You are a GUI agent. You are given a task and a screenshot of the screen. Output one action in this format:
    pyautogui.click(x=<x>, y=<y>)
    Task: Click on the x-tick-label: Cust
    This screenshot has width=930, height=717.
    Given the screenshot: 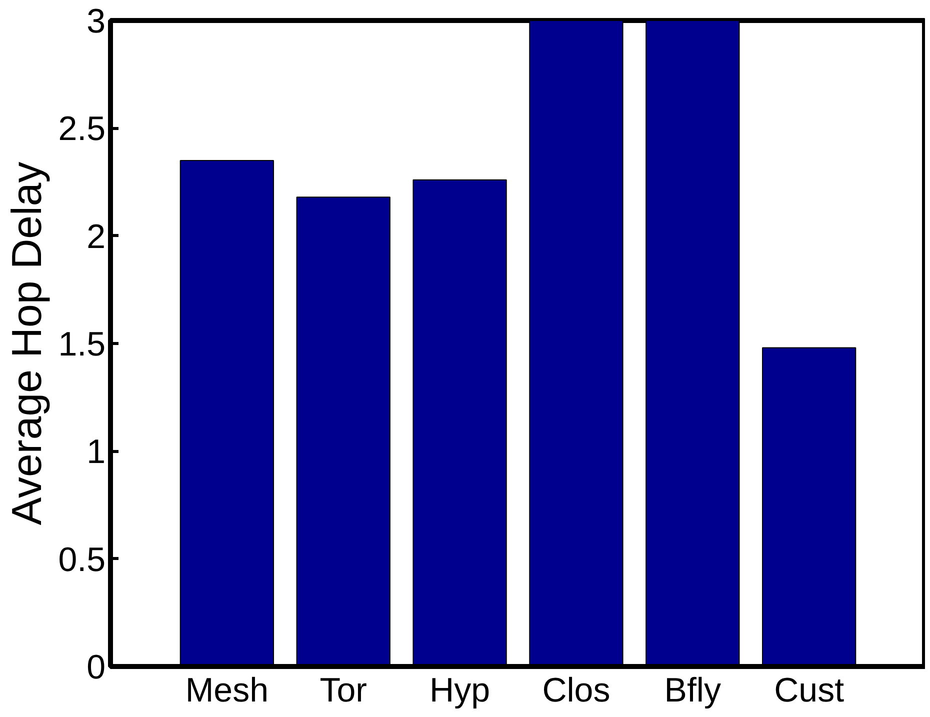 What is the action you would take?
    pyautogui.click(x=809, y=691)
    